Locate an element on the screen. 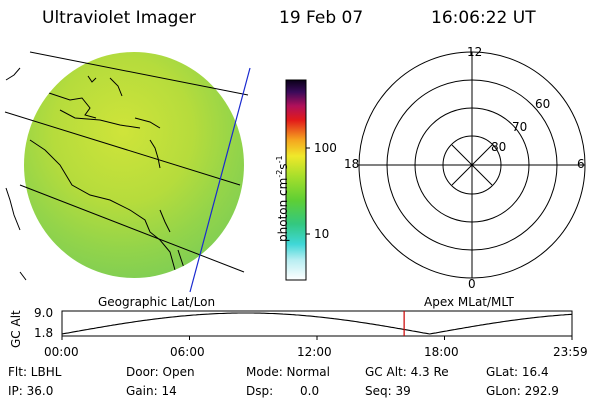  status-glon: GLon: 292.9 is located at coordinates (522, 391).